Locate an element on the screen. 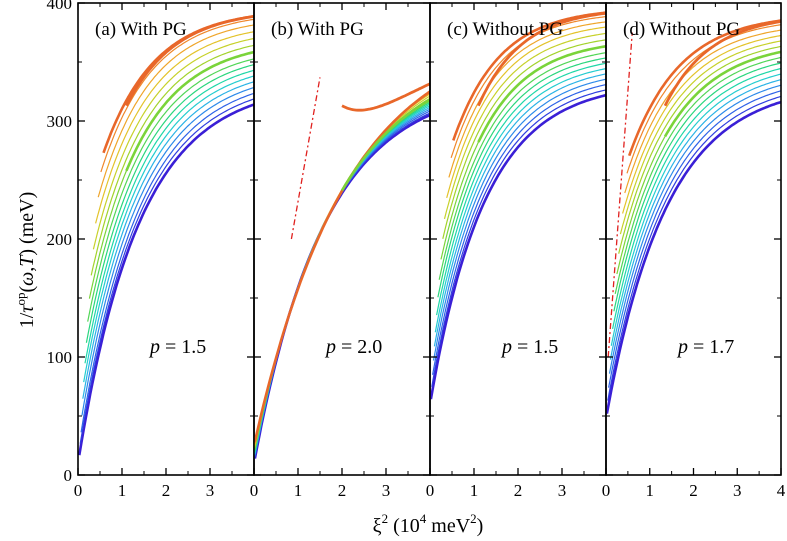 This screenshot has width=787, height=541. panel-label-d: (d) Without PG is located at coordinates (681, 29).